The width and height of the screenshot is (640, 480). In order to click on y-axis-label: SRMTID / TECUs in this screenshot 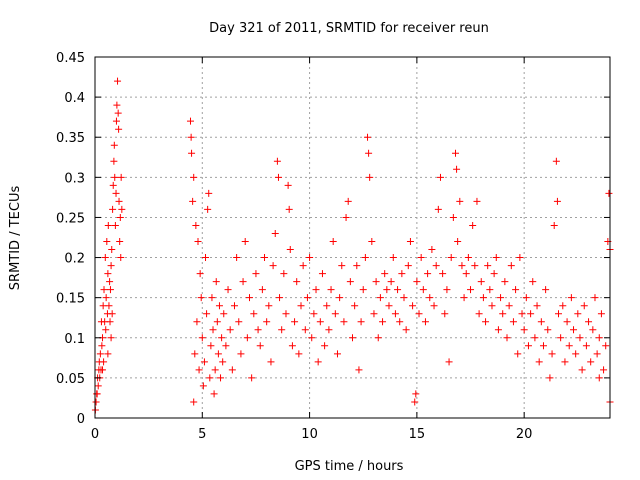, I will do `click(15, 238)`.